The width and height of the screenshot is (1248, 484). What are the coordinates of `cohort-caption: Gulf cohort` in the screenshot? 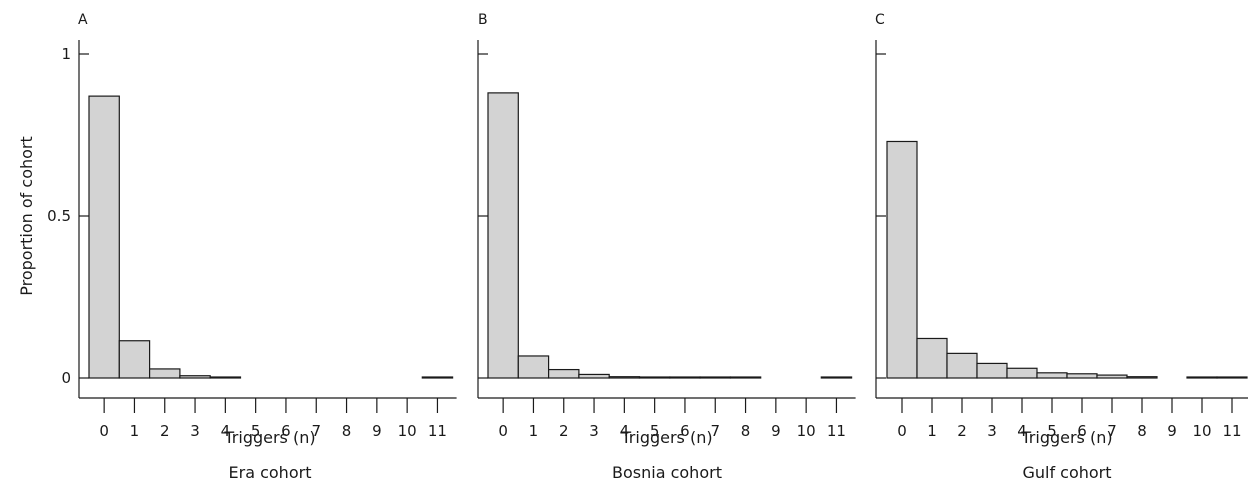 It's located at (1066, 472).